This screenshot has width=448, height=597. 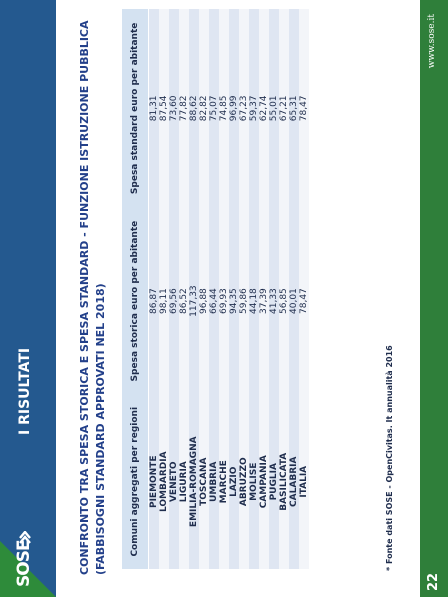 I want to click on cell-region: CAMPANIA, so click(x=264, y=481).